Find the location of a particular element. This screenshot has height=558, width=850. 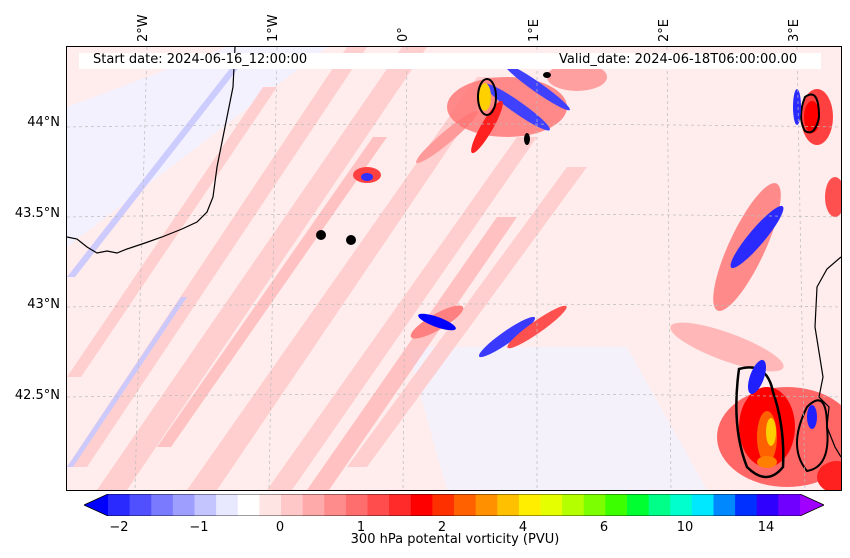

colorbar-extend-min is located at coordinates (96, 505).